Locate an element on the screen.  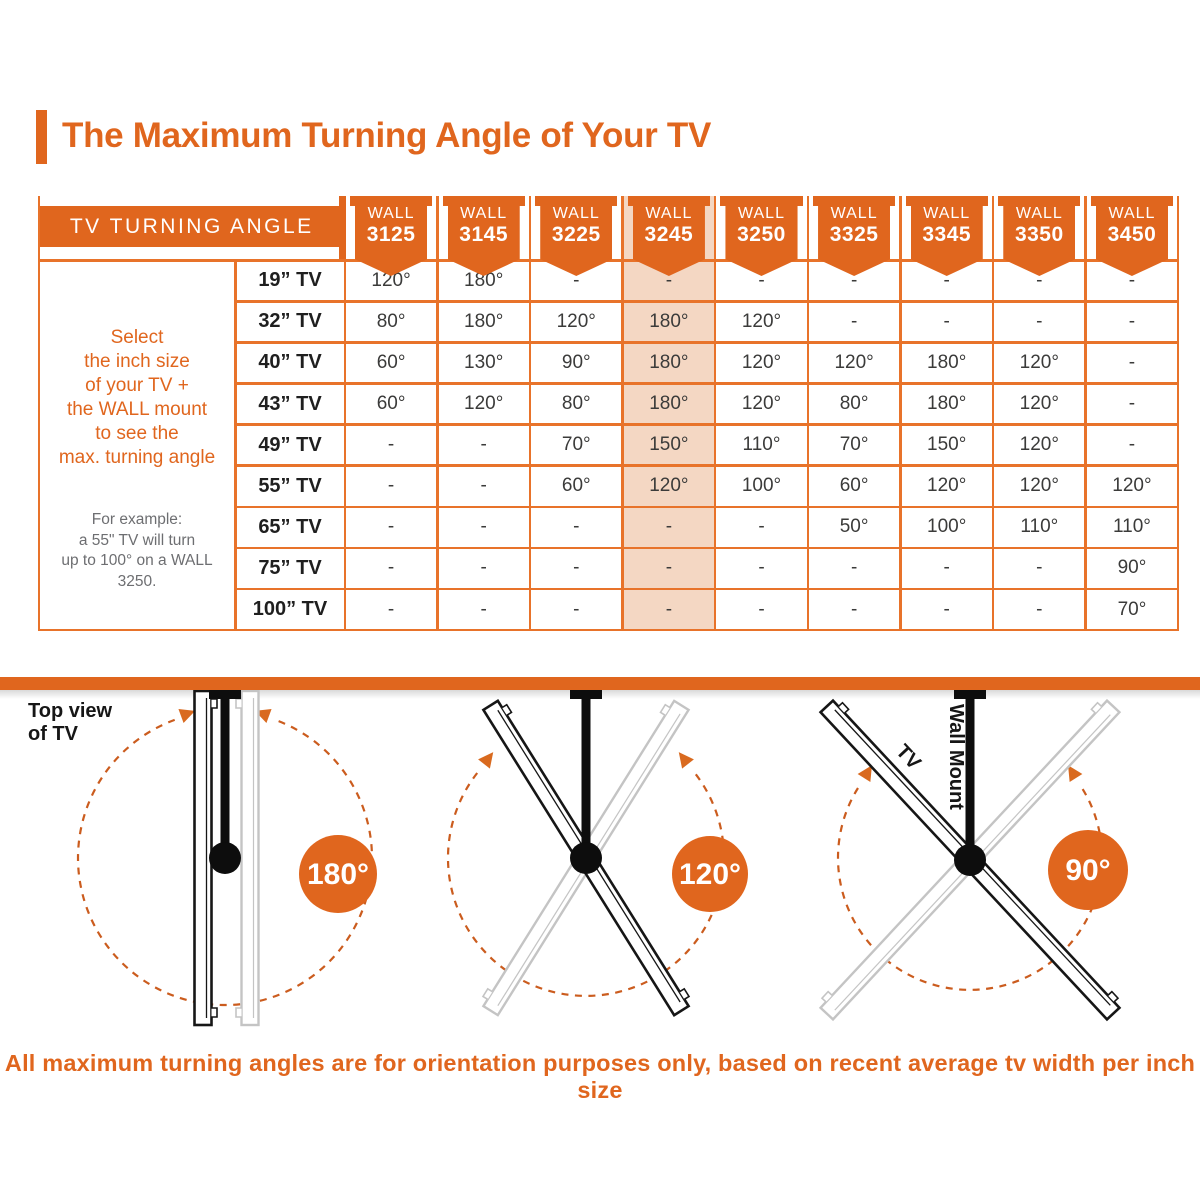
diagram-180: 180° is located at coordinates (226, 858).